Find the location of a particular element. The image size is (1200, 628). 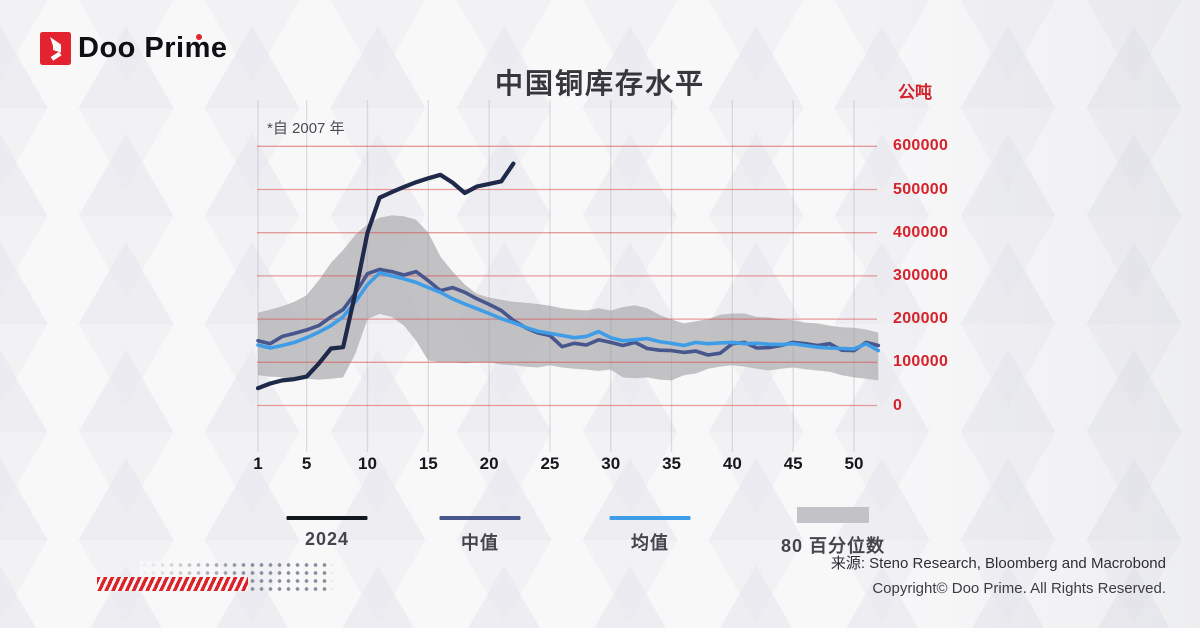

legend-label-percentile-band: 80 百分位数 is located at coordinates (833, 546).